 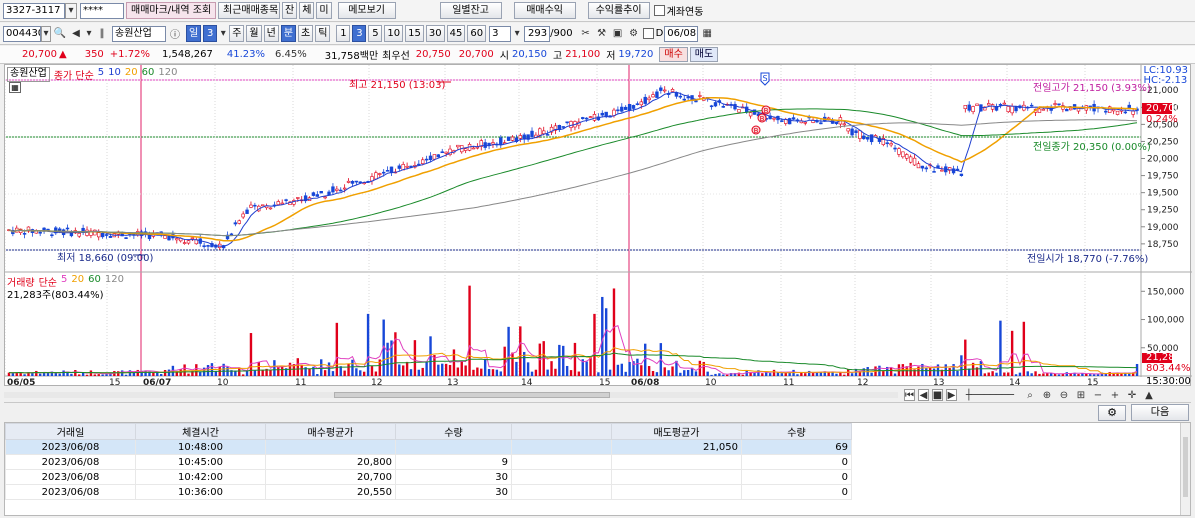 What do you see at coordinates (1160, 412) in the screenshot?
I see `next-page-button: 다음` at bounding box center [1160, 412].